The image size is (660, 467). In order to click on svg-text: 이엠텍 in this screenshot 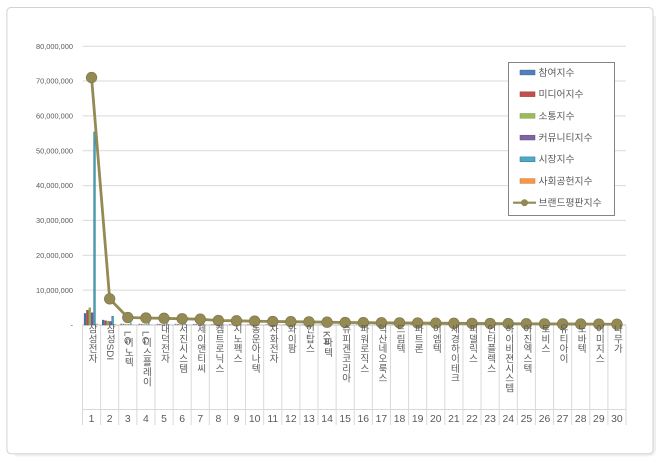, I will do `click(435, 339)`.